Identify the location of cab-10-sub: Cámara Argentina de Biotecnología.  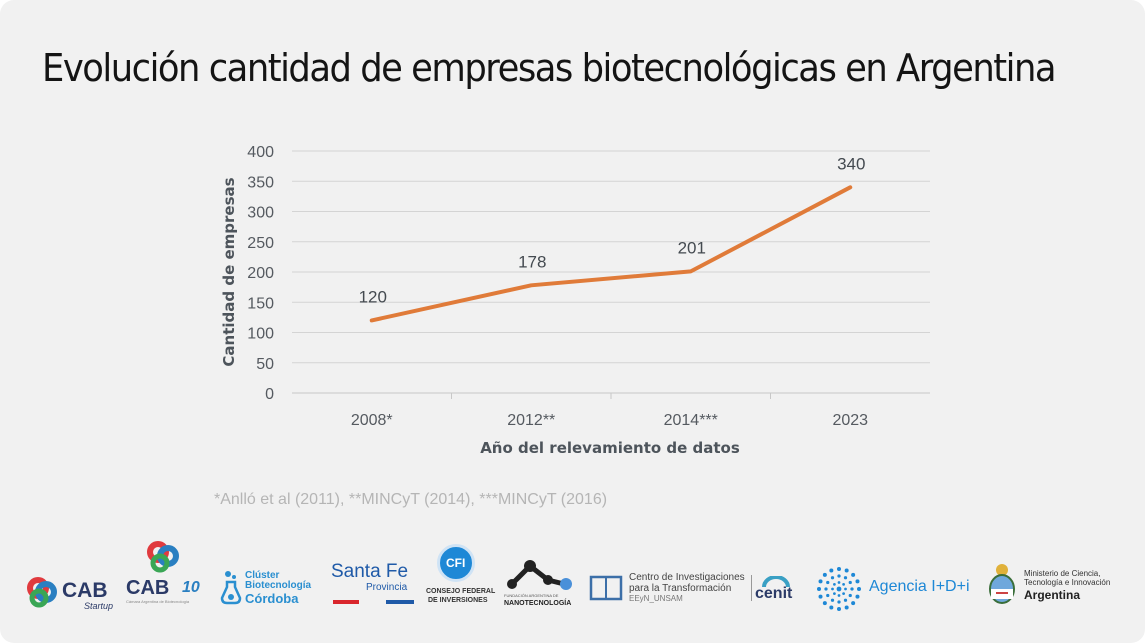
(158, 601).